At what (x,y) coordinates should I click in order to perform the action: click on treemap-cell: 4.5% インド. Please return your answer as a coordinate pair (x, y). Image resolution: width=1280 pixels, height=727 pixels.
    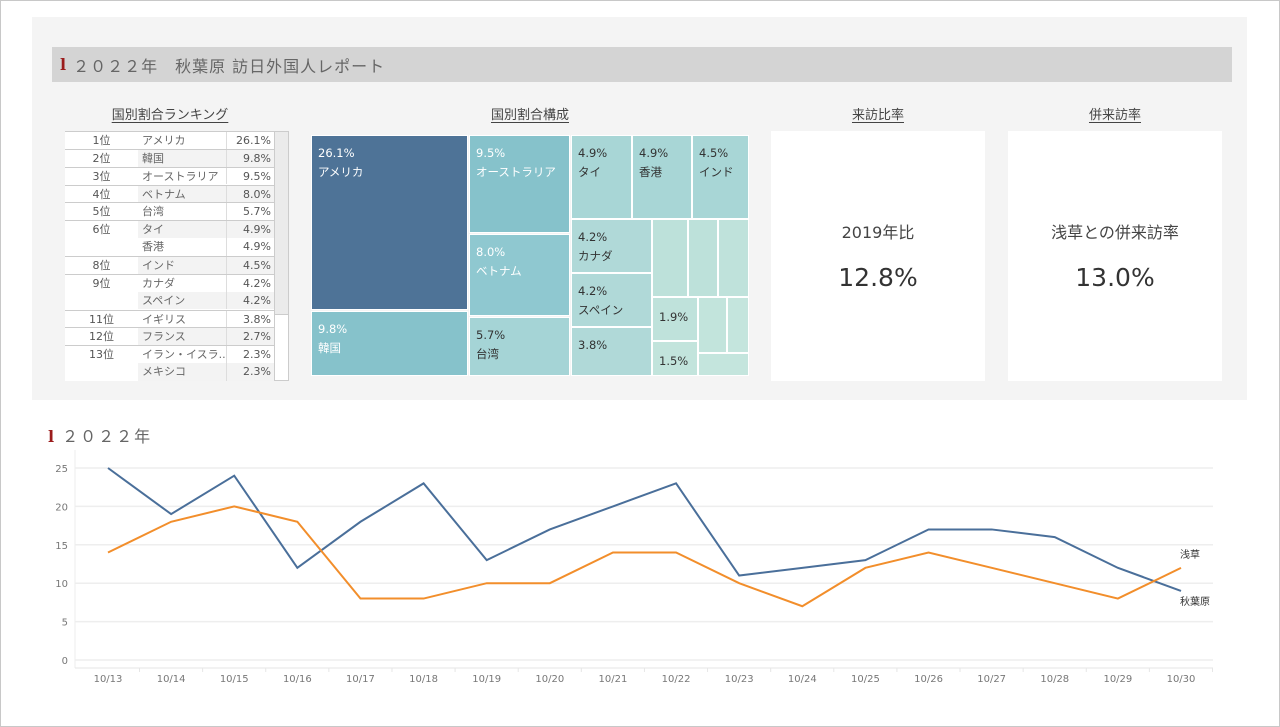
    Looking at the image, I should click on (720, 177).